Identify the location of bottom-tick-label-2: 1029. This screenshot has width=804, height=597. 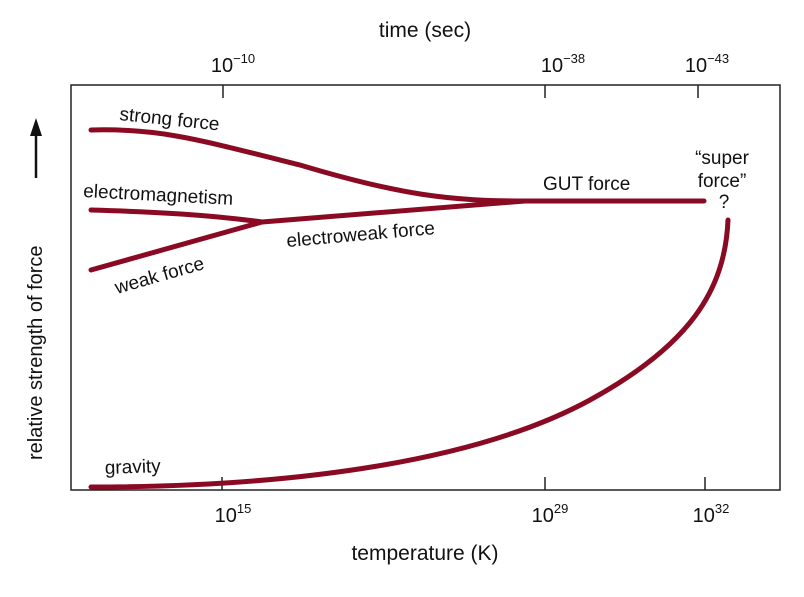
(550, 514).